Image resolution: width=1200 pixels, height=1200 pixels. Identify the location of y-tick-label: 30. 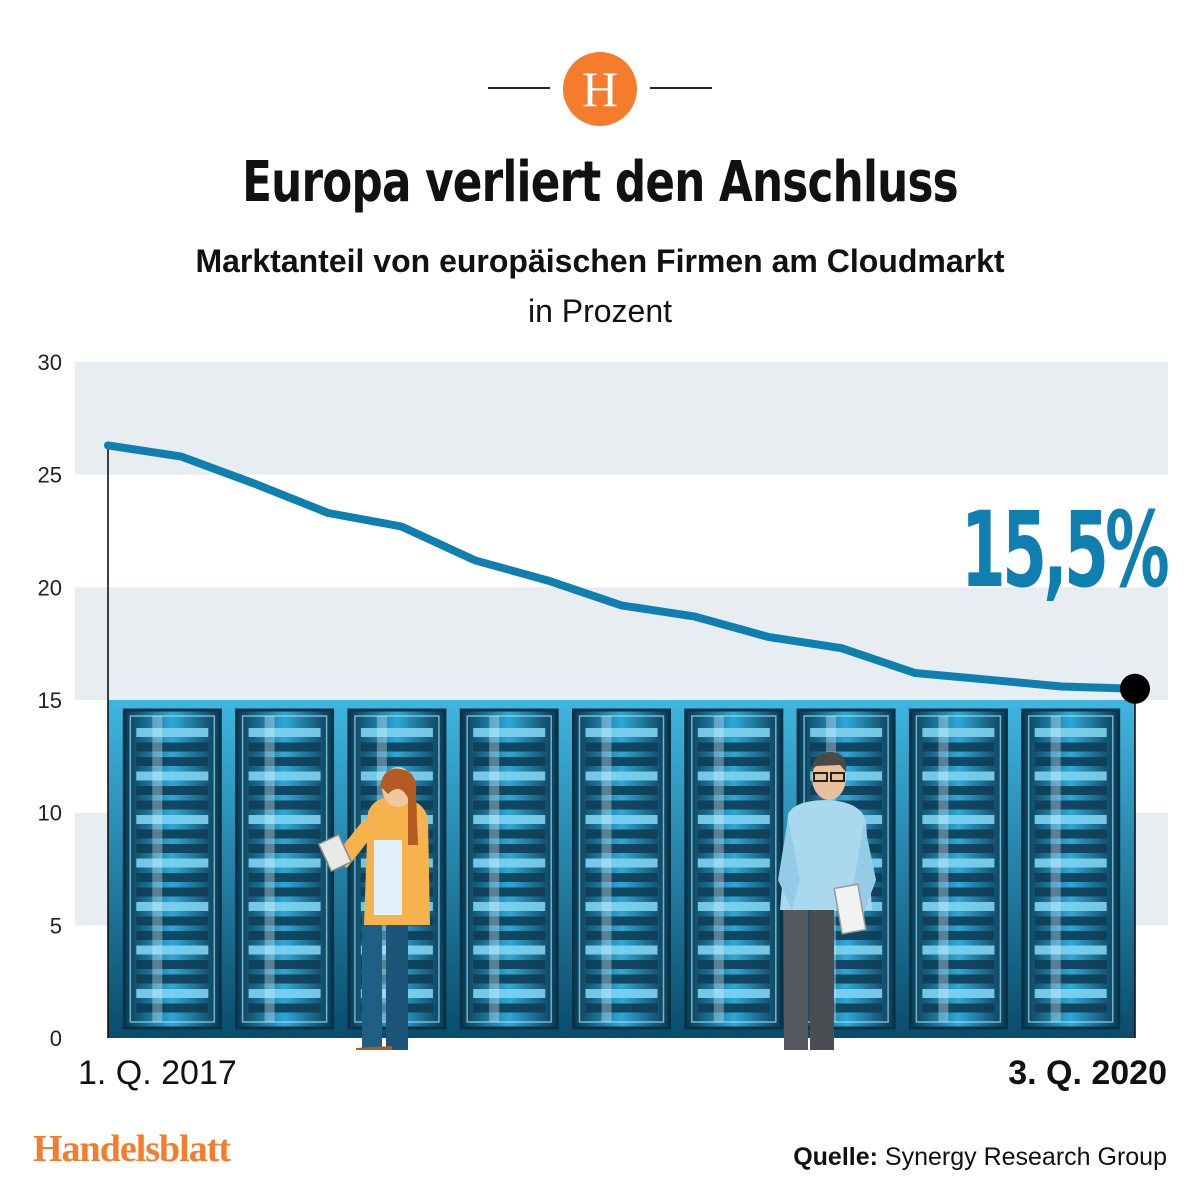
(50, 362).